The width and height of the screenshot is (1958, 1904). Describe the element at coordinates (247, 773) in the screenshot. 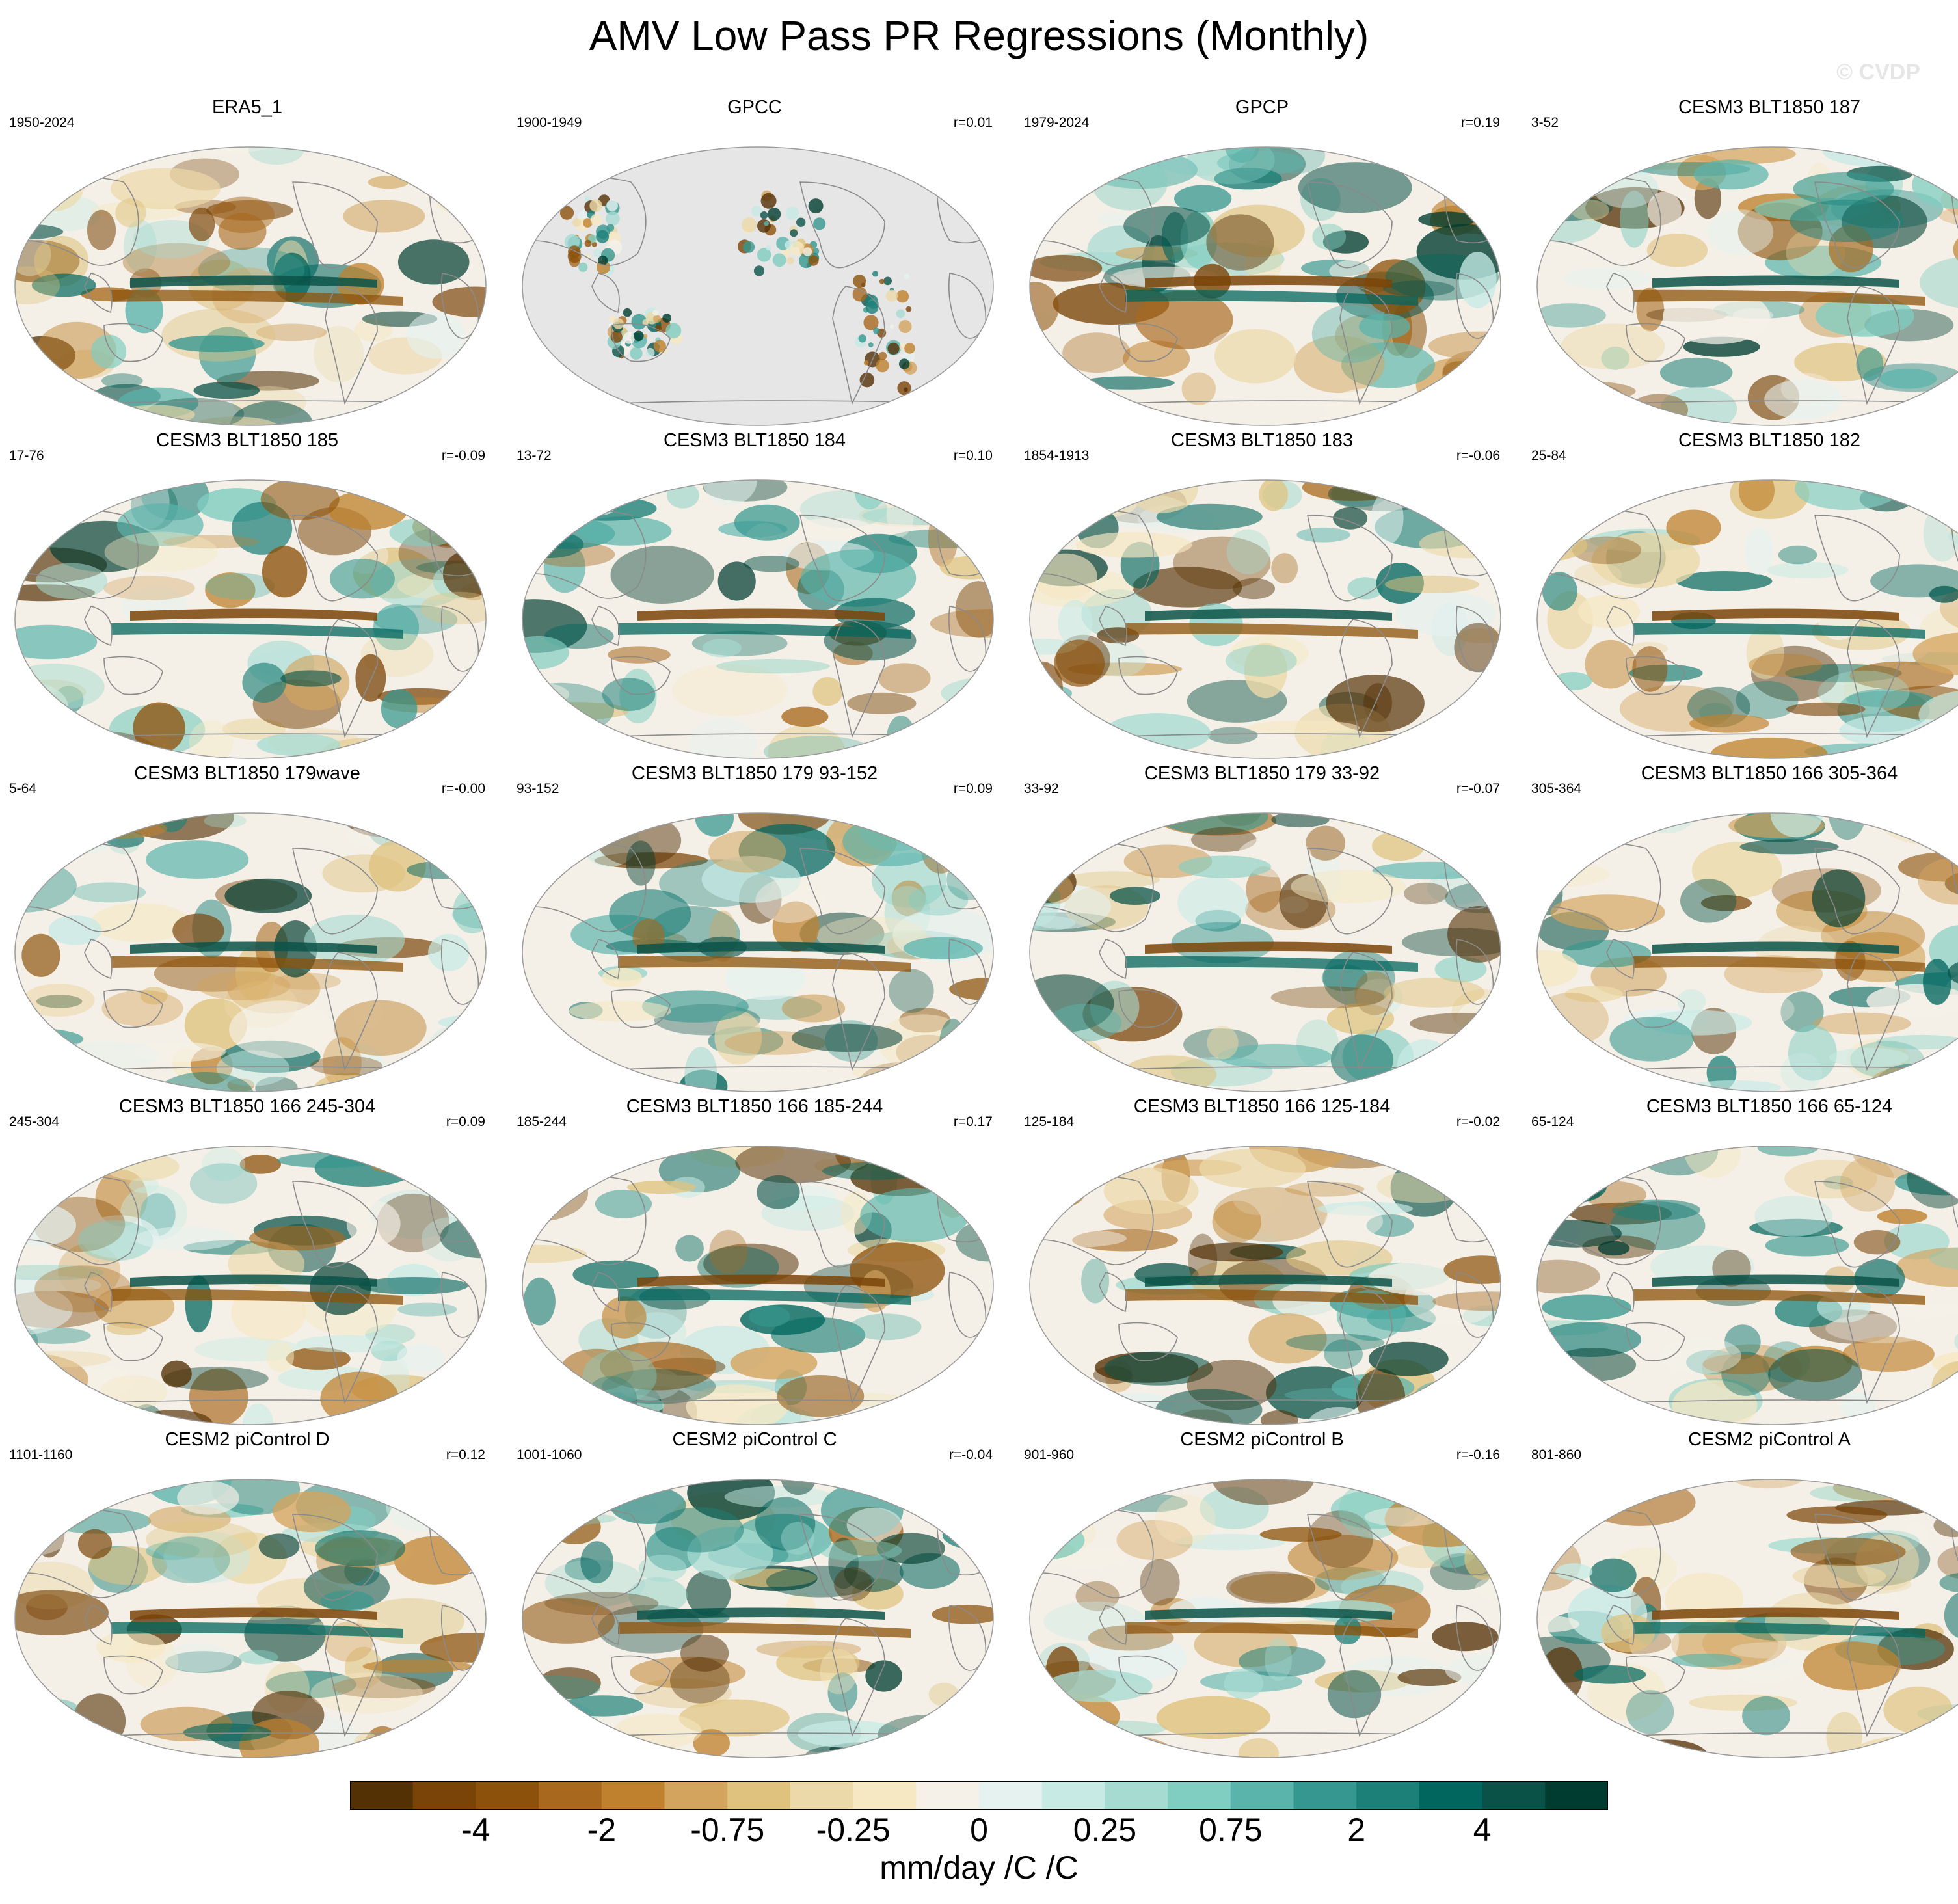

I see `panel-title: CESM3 BLT1850 179wave` at that location.